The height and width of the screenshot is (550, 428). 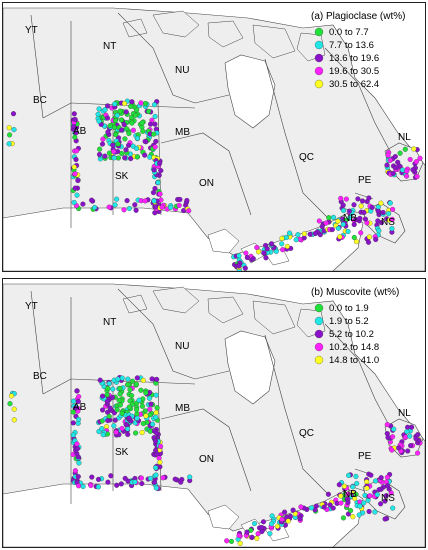 I want to click on province-label-ns: NS, so click(x=388, y=498).